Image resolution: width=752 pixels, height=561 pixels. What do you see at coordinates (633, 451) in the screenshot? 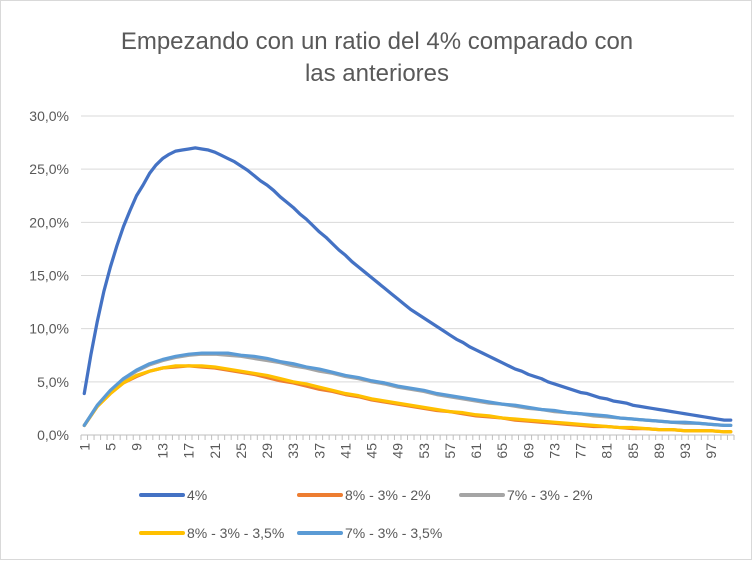
I see `x-tick-label: 85` at bounding box center [633, 451].